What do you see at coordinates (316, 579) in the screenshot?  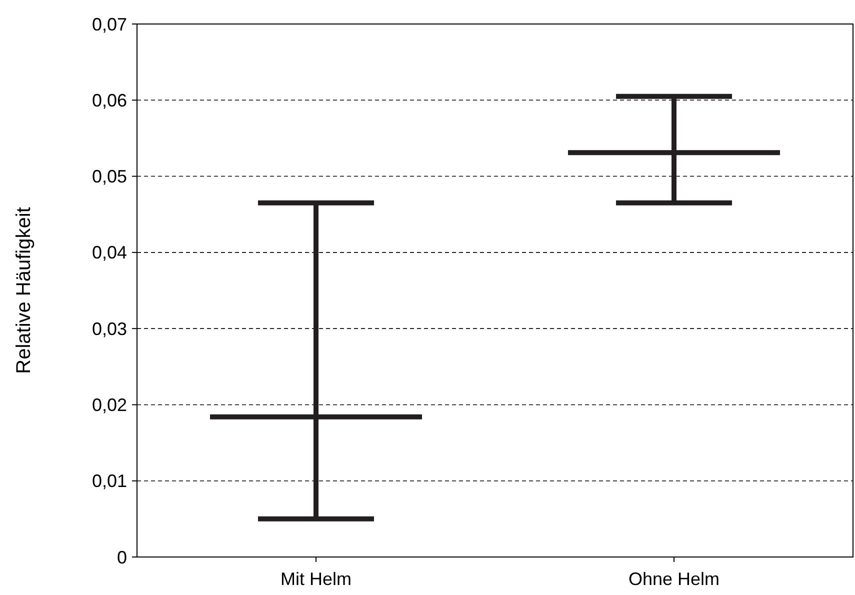 I see `x-tick-label: Mit Helm` at bounding box center [316, 579].